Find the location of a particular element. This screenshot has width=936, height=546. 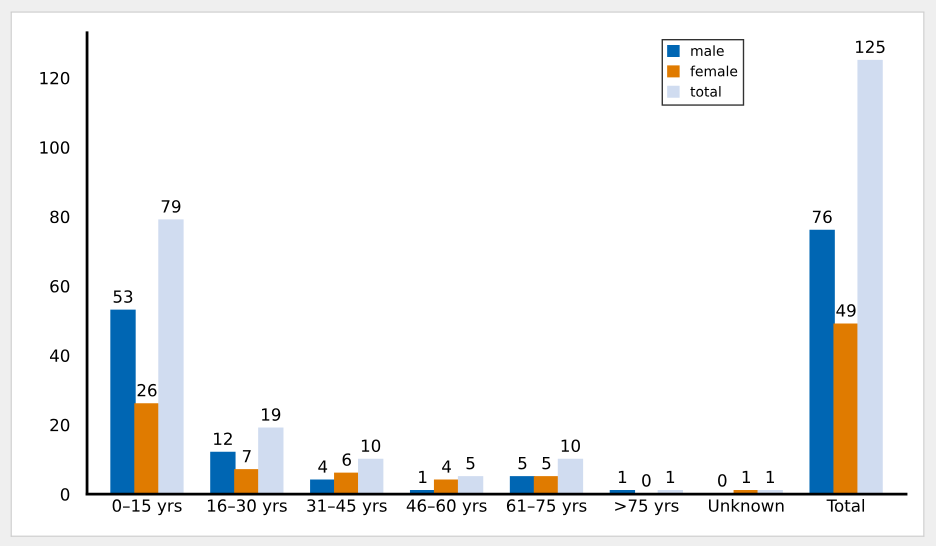

legend-label: total is located at coordinates (705, 91).